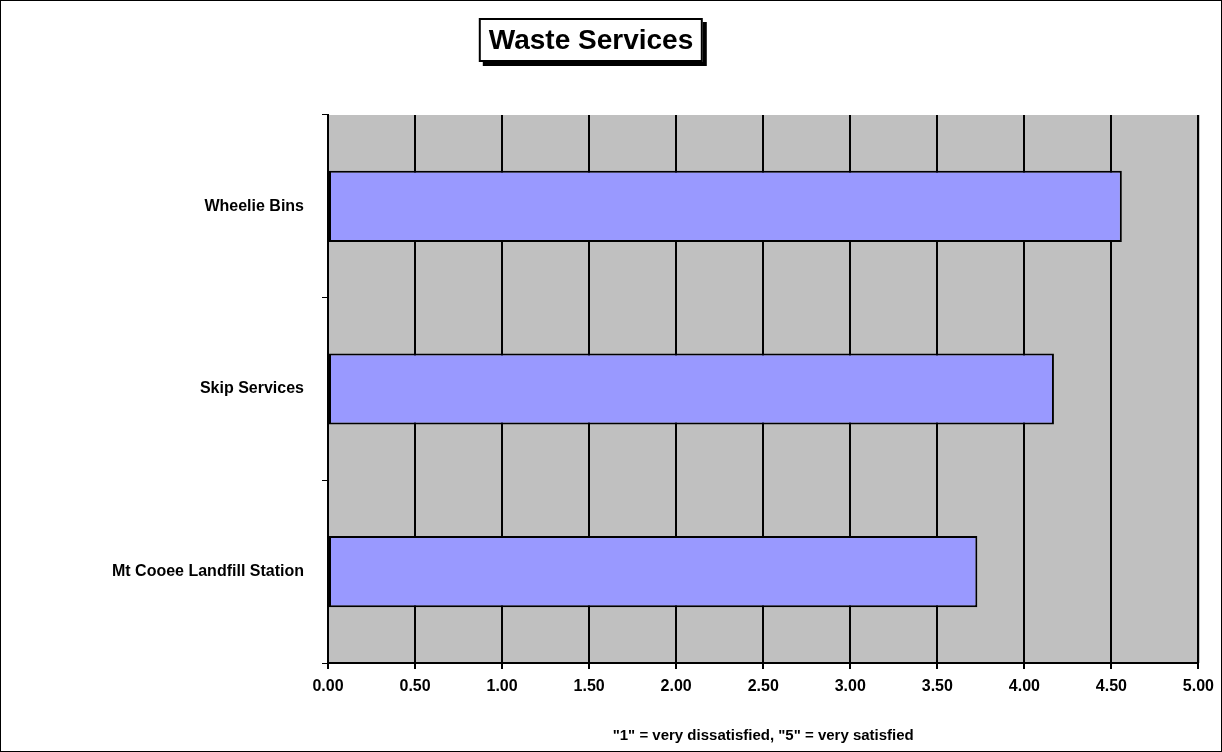 This screenshot has width=1222, height=752. I want to click on x-tick-label: 0.50, so click(415, 686).